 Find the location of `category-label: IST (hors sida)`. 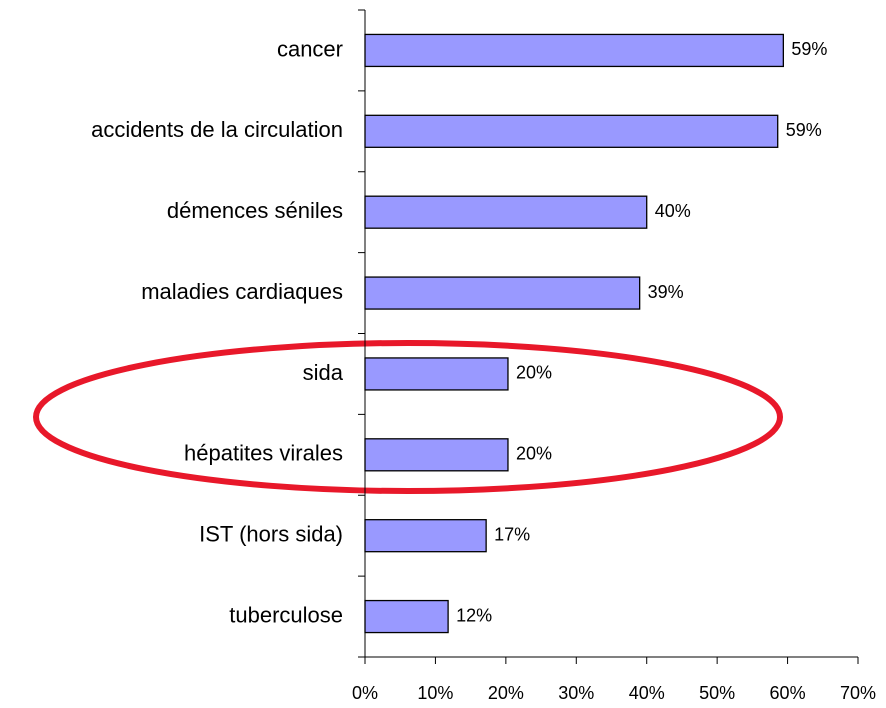

category-label: IST (hors sida) is located at coordinates (271, 534).